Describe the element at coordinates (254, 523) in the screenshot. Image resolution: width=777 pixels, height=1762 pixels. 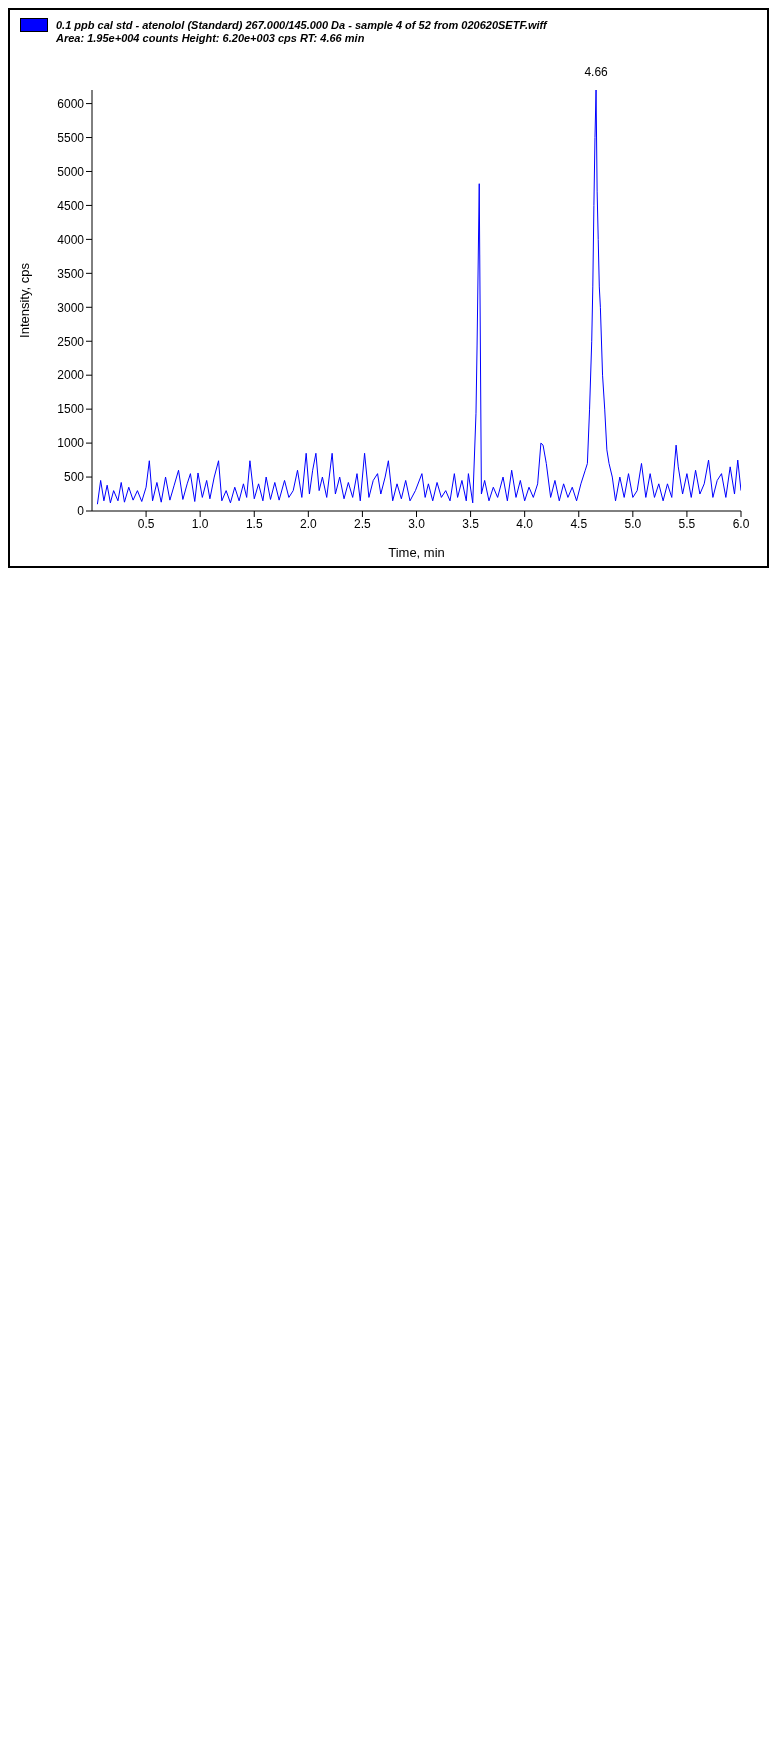
I see `x-tick-label: 1.5` at that location.